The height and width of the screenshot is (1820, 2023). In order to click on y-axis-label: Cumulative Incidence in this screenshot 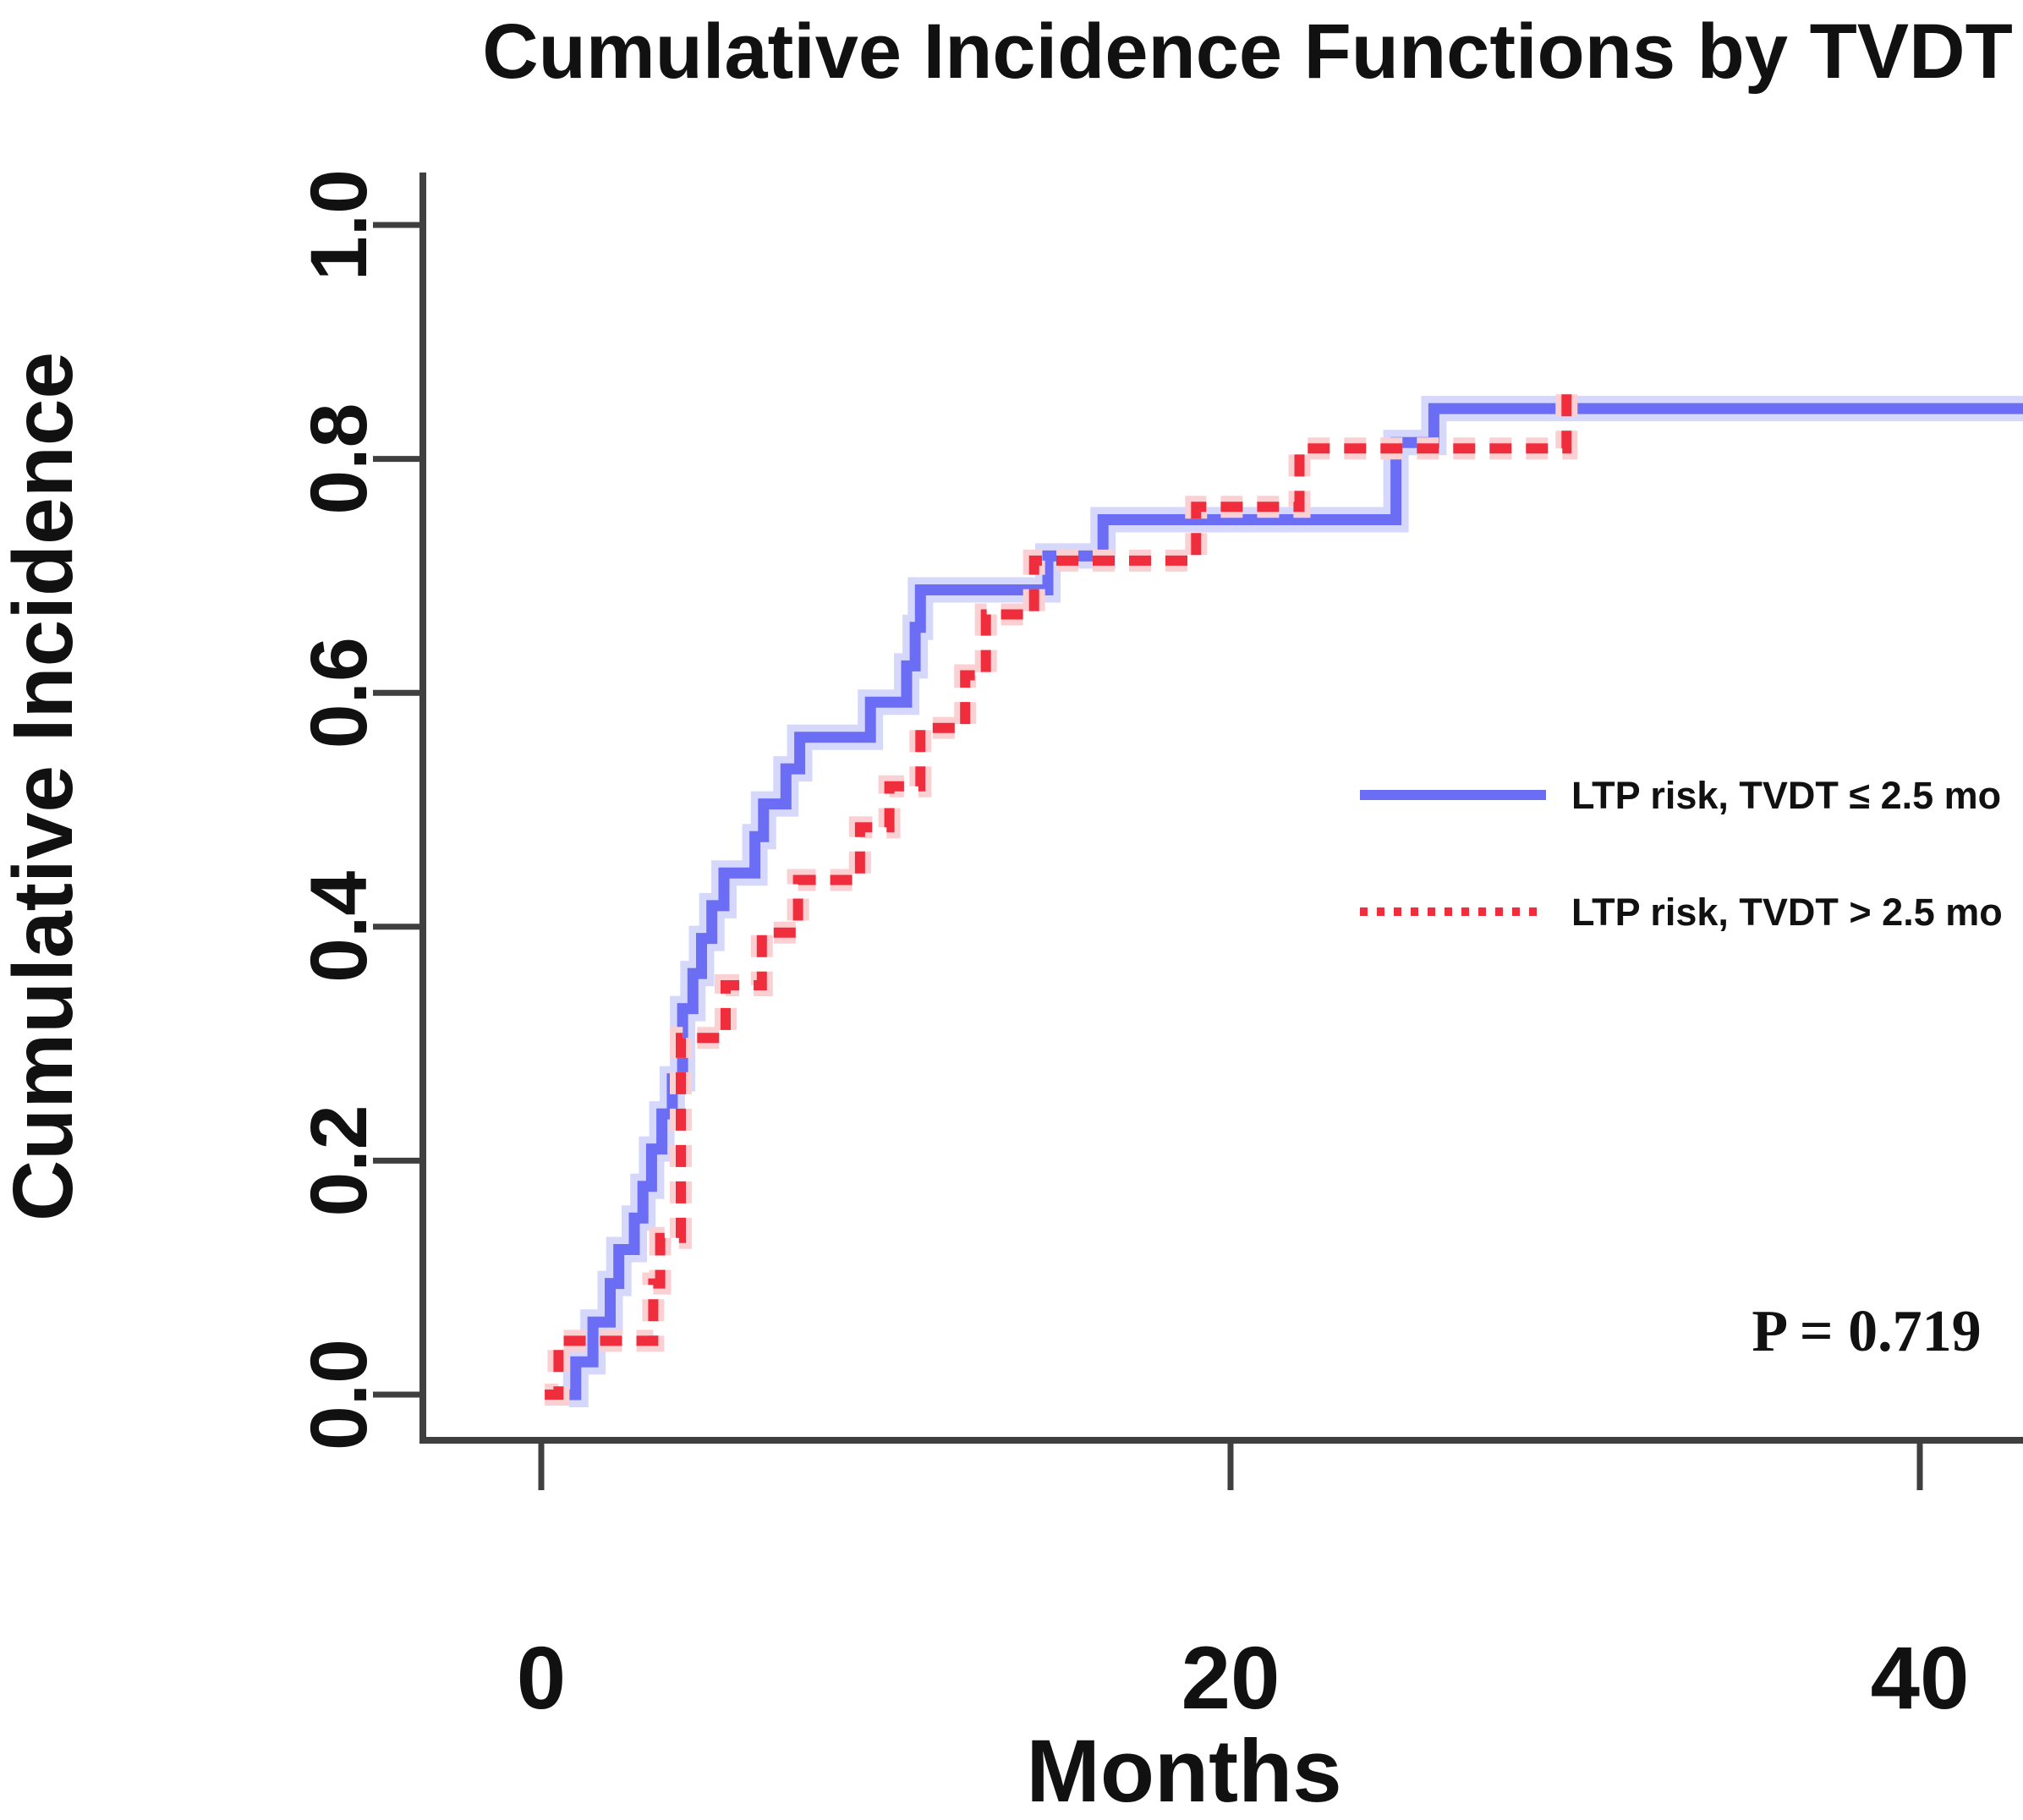, I will do `click(45, 786)`.